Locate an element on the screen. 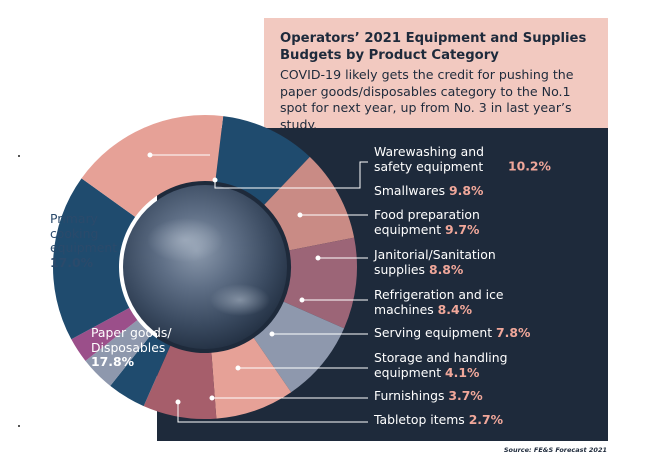  label-percent: 4.1% is located at coordinates (462, 372).